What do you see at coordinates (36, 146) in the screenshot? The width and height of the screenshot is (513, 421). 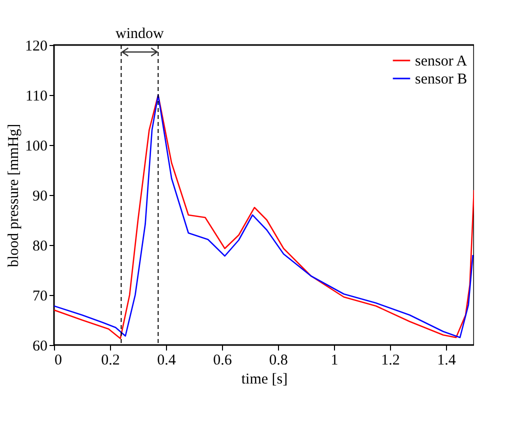 I see `y-tick-label: 100` at bounding box center [36, 146].